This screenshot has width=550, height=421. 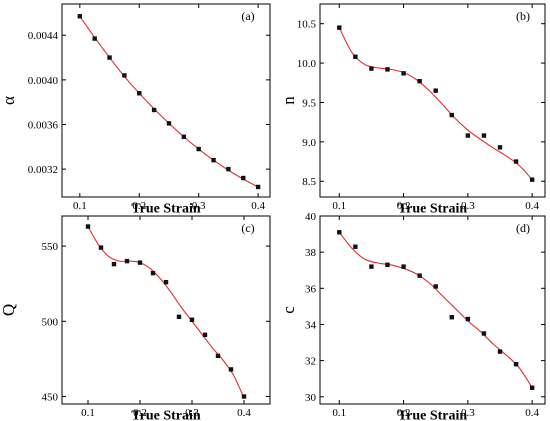 What do you see at coordinates (307, 64) in the screenshot?
I see `y-tick-label: 10.0` at bounding box center [307, 64].